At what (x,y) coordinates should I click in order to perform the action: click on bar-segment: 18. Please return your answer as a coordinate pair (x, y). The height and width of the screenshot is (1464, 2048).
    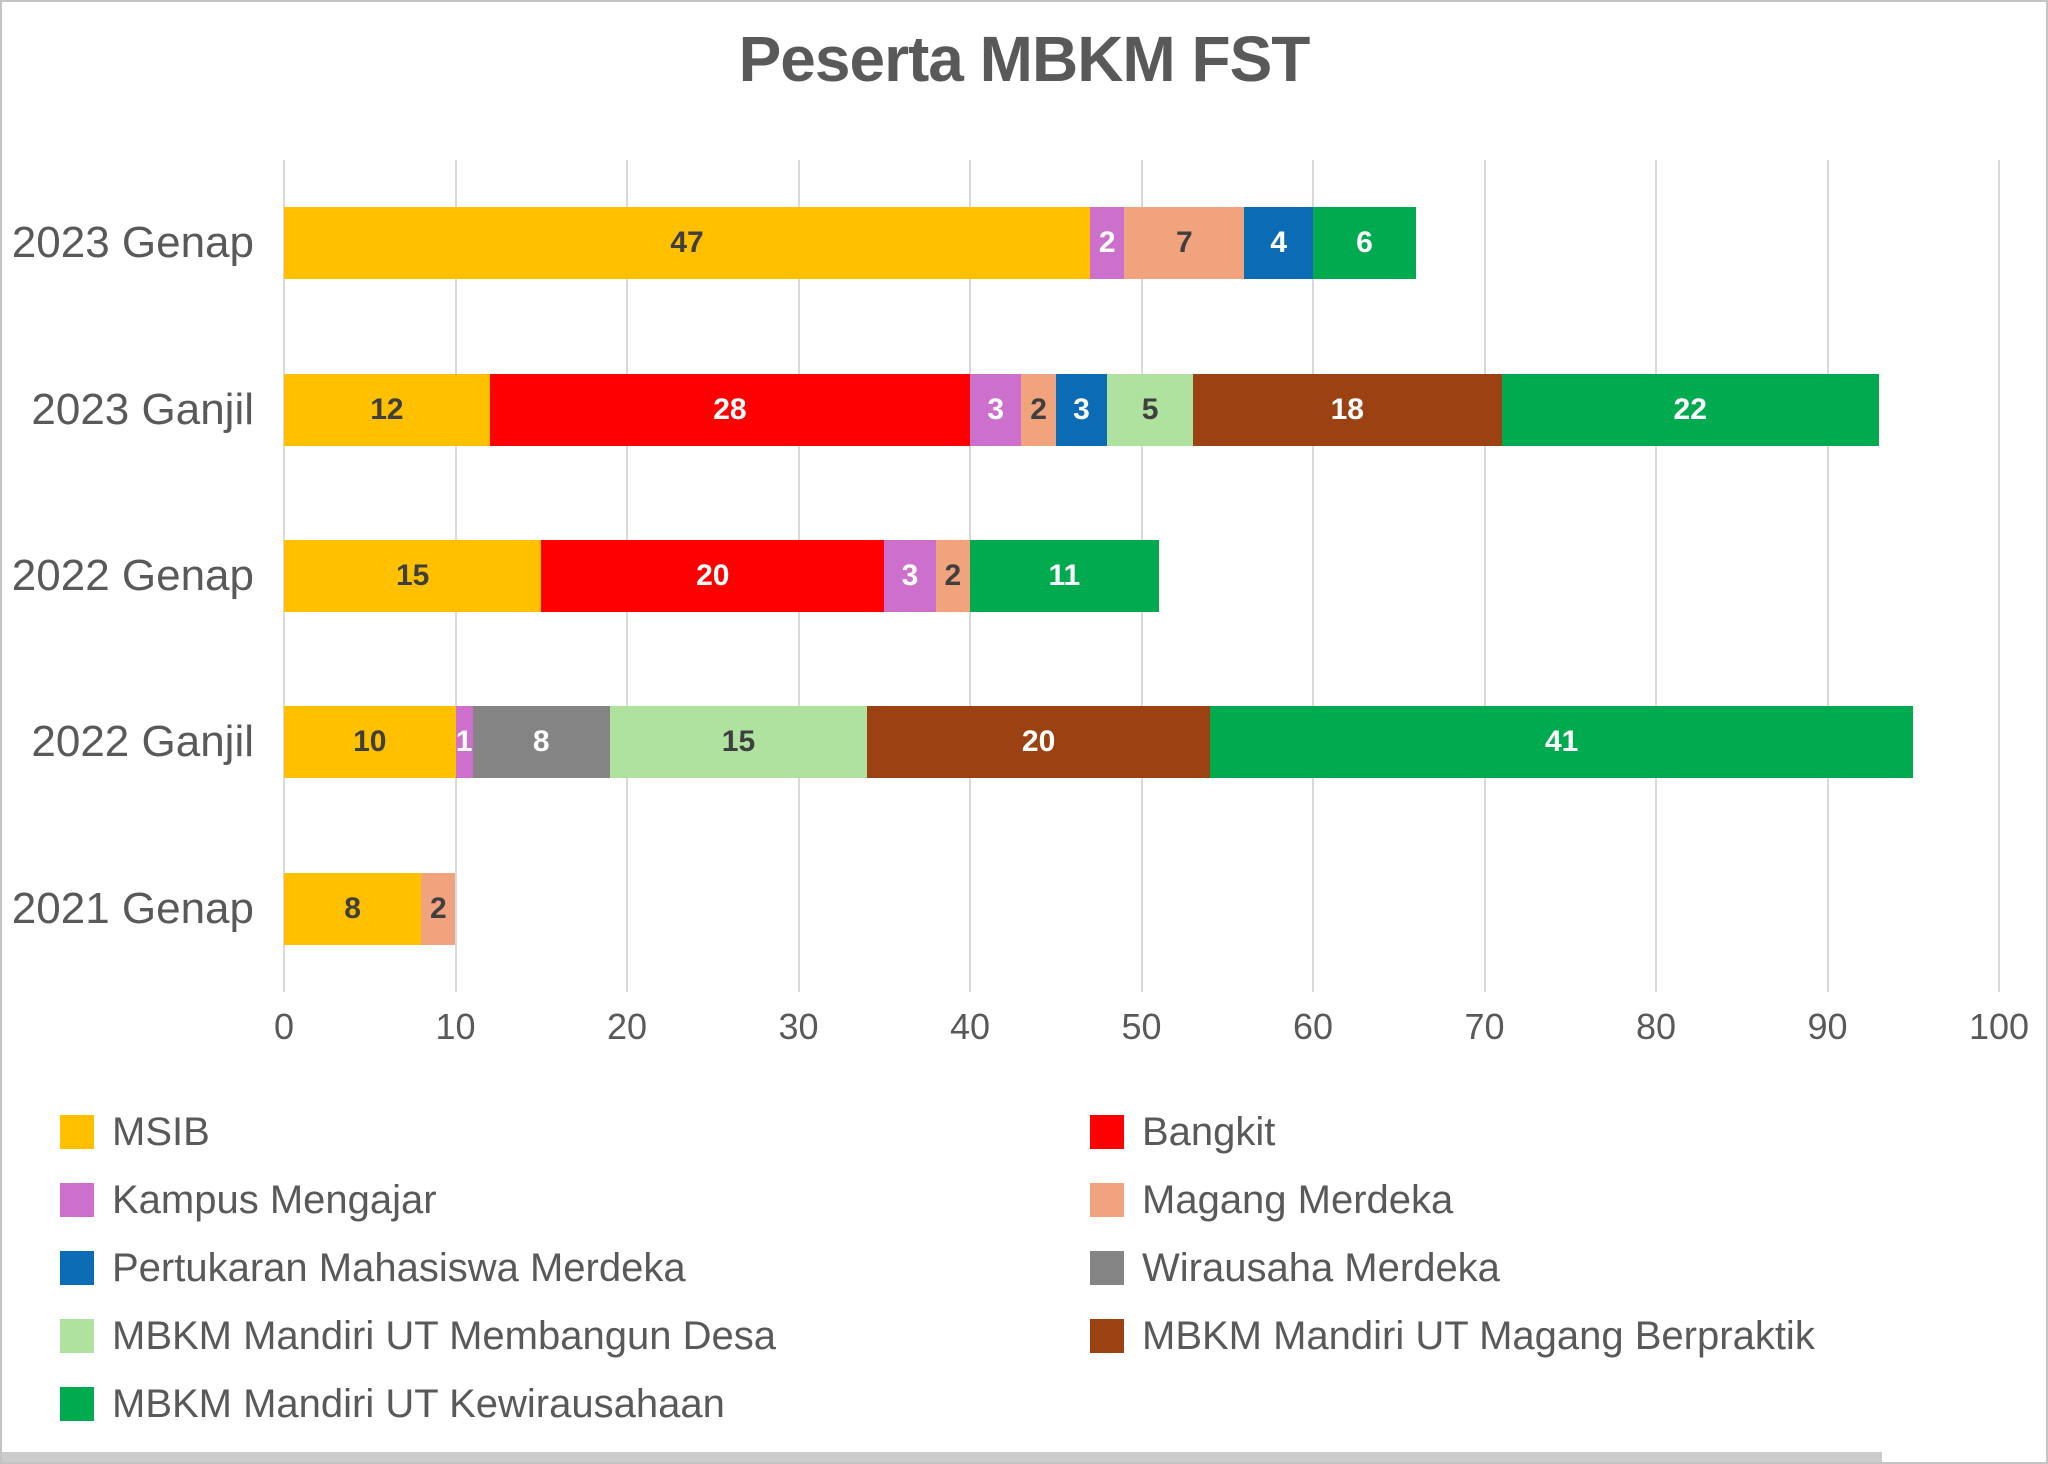
    Looking at the image, I should click on (1347, 409).